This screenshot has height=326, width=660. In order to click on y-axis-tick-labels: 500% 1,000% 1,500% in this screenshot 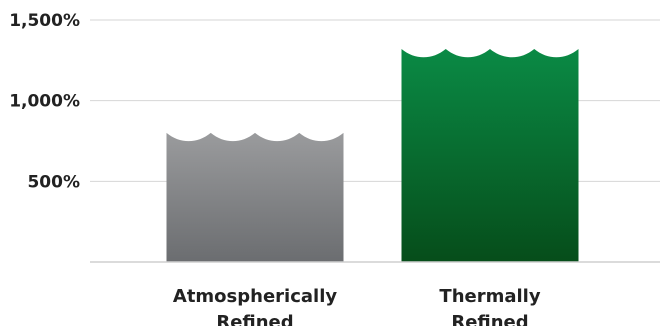, I will do `click(44, 101)`.